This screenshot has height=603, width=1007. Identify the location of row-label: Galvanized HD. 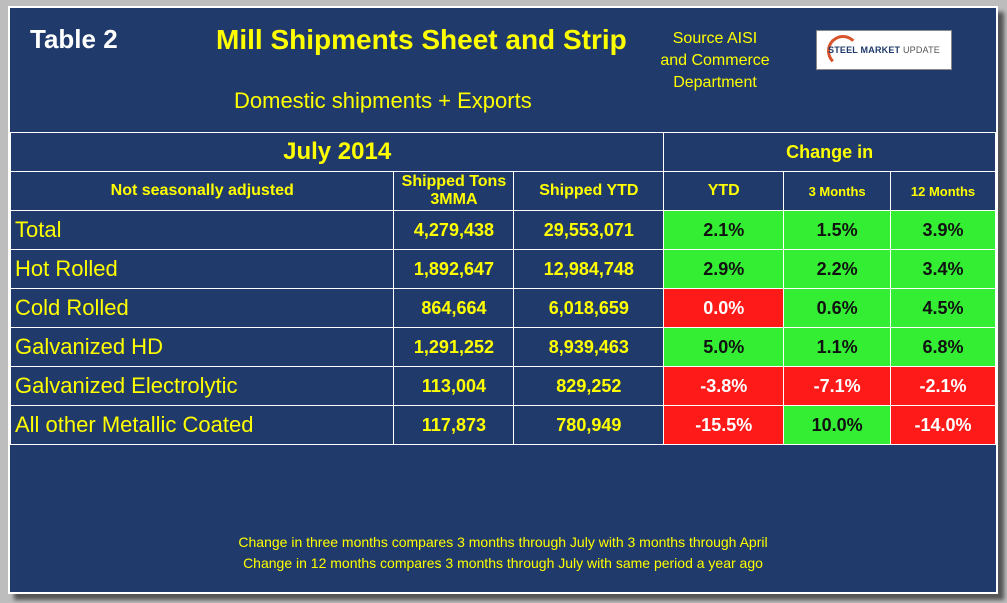
(202, 347).